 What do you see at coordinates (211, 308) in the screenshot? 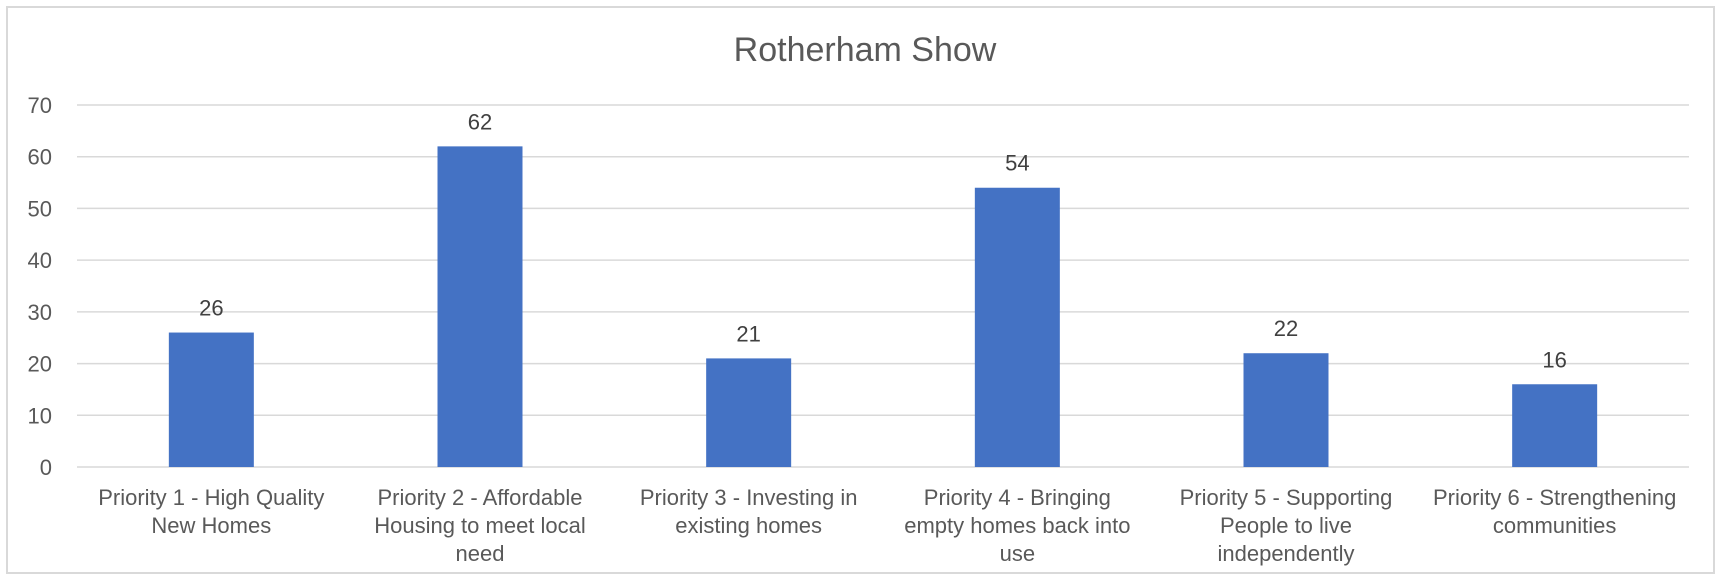
I see `data-label-1: 26` at bounding box center [211, 308].